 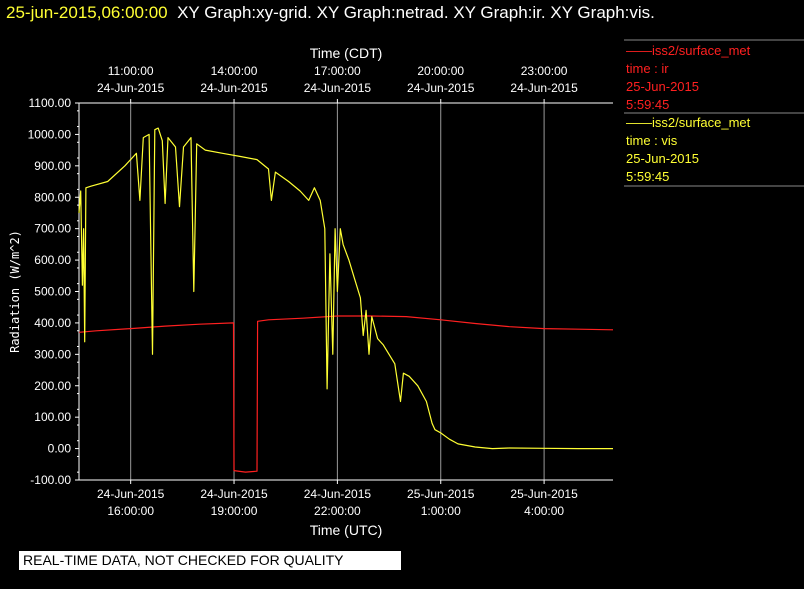 What do you see at coordinates (130, 511) in the screenshot?
I see `x-tick-time: 16:00:00` at bounding box center [130, 511].